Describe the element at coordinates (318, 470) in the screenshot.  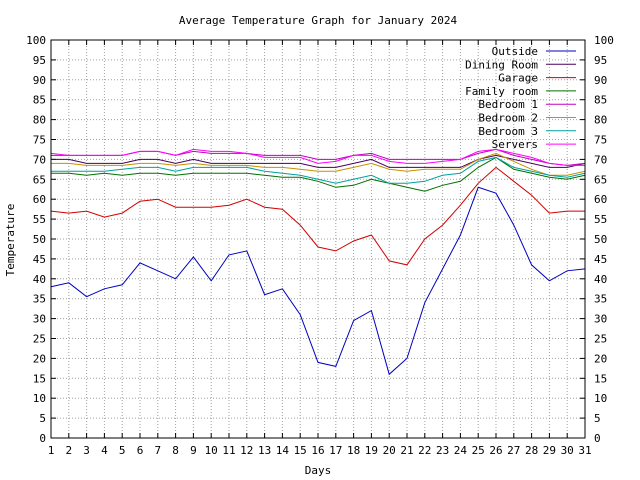
I see `x-axis-title: Days` at that location.